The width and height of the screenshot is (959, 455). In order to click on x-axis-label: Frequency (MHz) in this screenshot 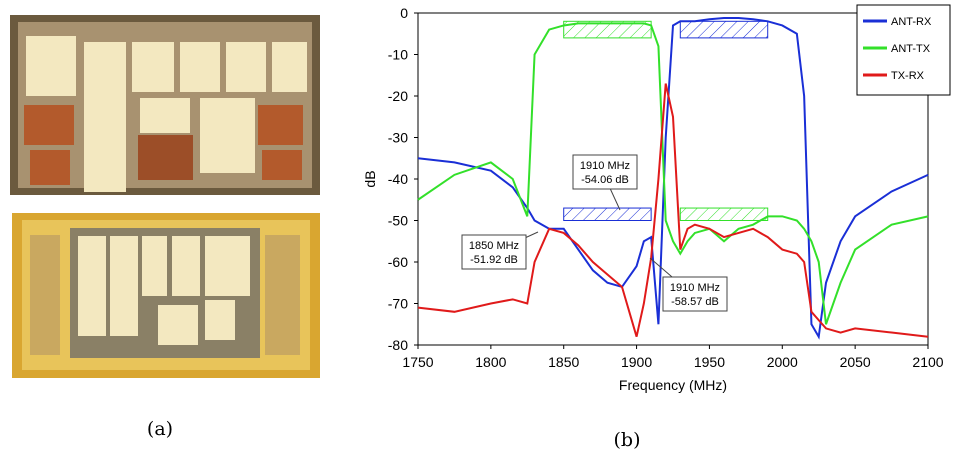, I will do `click(673, 385)`.